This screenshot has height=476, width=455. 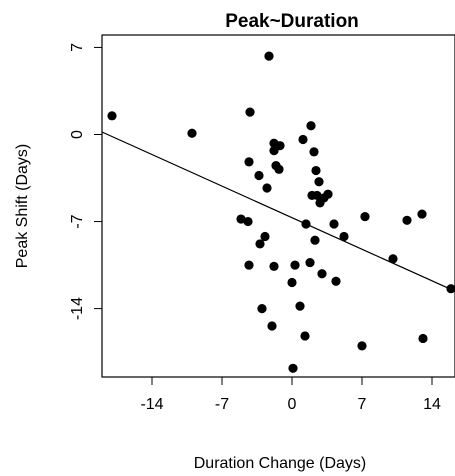 What do you see at coordinates (290, 395) in the screenshot?
I see `x-axis: -14 -7 0 7 14` at bounding box center [290, 395].